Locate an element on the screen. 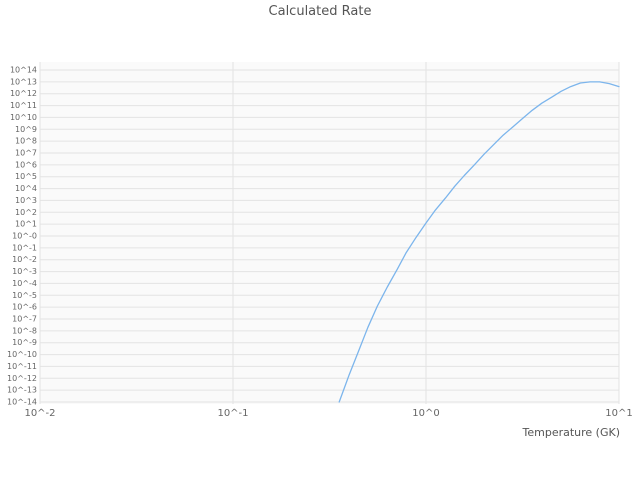 This screenshot has width=640, height=480. chart-title: Calculated Rate is located at coordinates (320, 11).